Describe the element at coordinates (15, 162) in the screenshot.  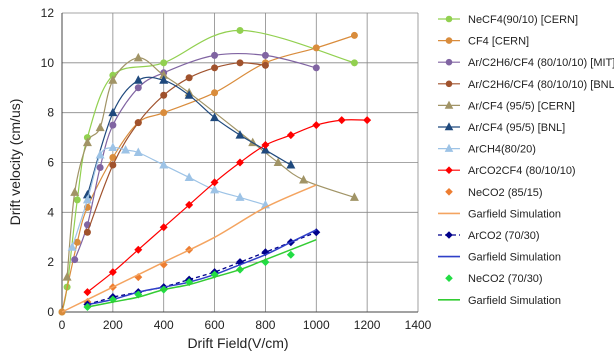
I see `y-axis-title: Drift velocity (cm/us)` at that location.